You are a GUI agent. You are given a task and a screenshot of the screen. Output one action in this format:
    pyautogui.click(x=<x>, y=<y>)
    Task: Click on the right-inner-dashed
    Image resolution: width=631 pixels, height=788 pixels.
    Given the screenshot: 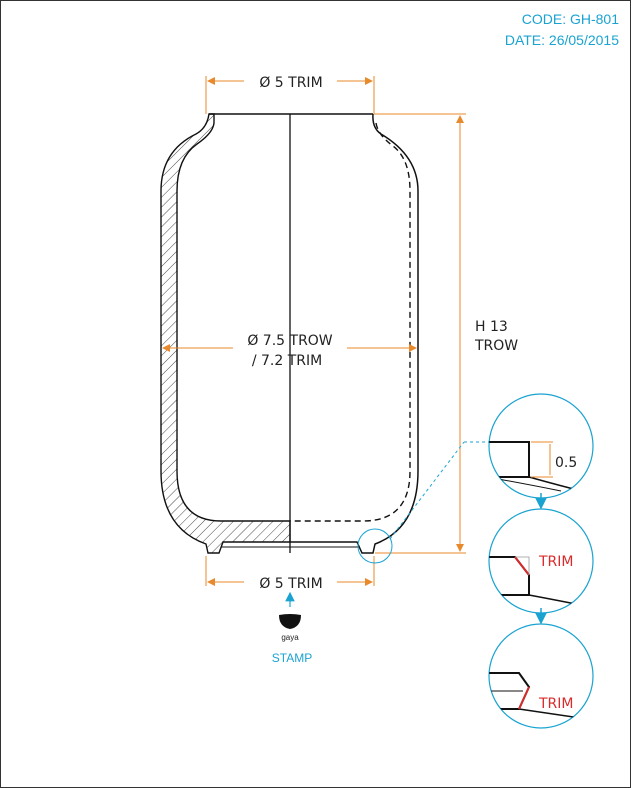 What is the action you would take?
    pyautogui.click(x=350, y=322)
    